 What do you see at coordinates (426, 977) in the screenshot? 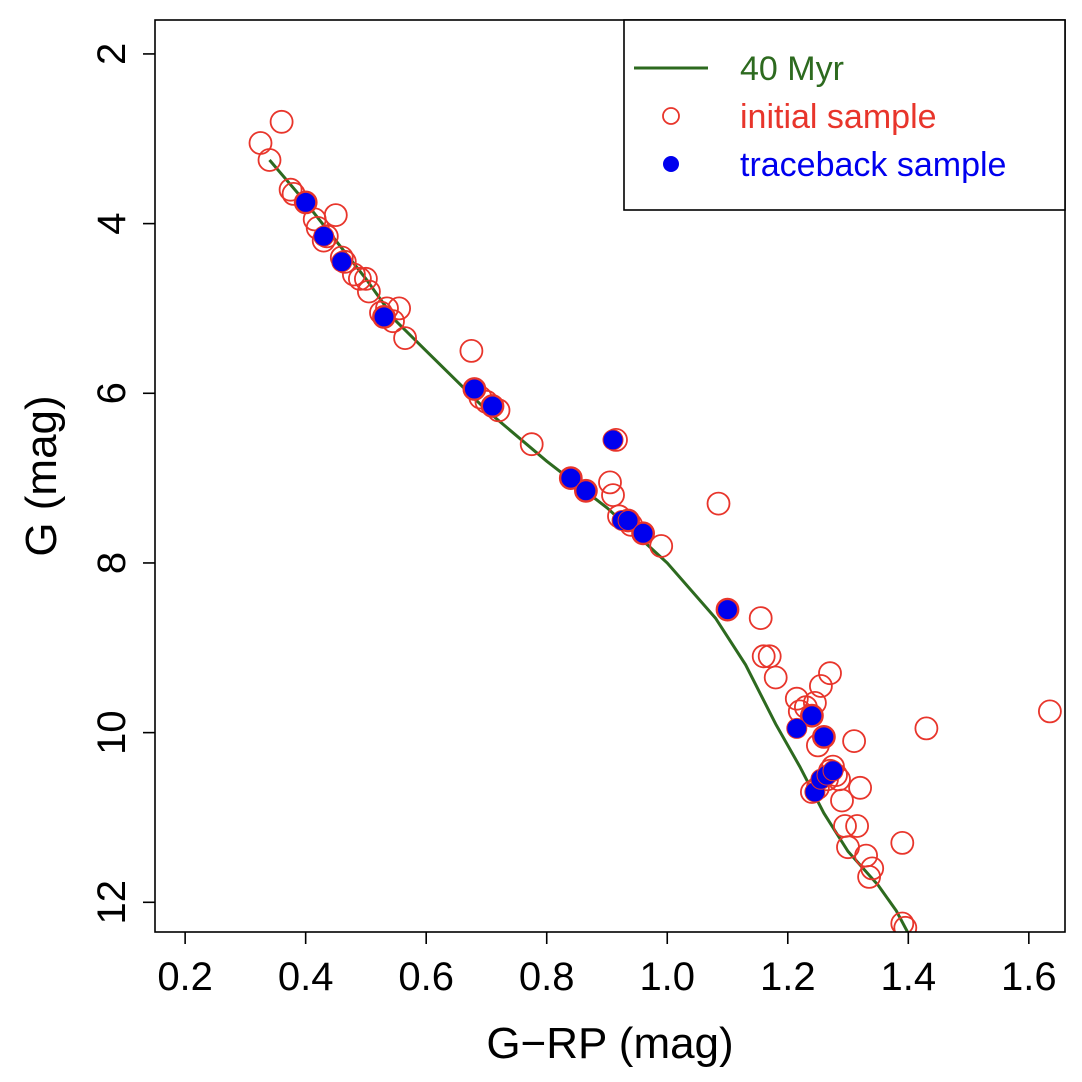
I see `x-tick-label: 0.6` at bounding box center [426, 977].